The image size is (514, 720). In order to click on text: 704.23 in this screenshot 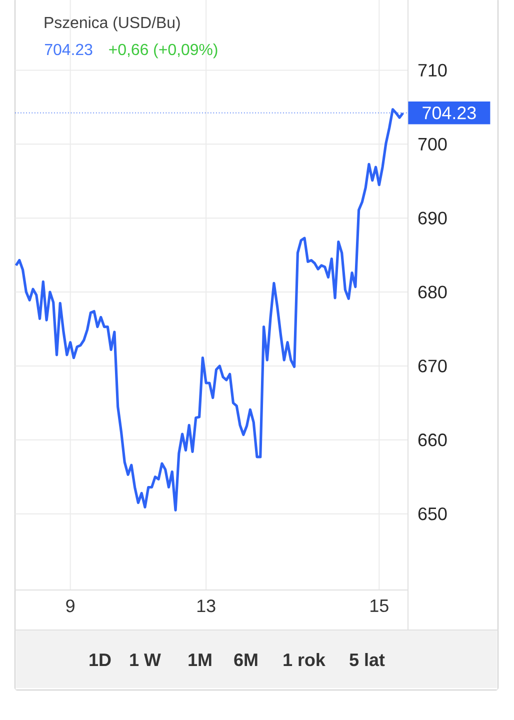, I will do `click(68, 50)`.